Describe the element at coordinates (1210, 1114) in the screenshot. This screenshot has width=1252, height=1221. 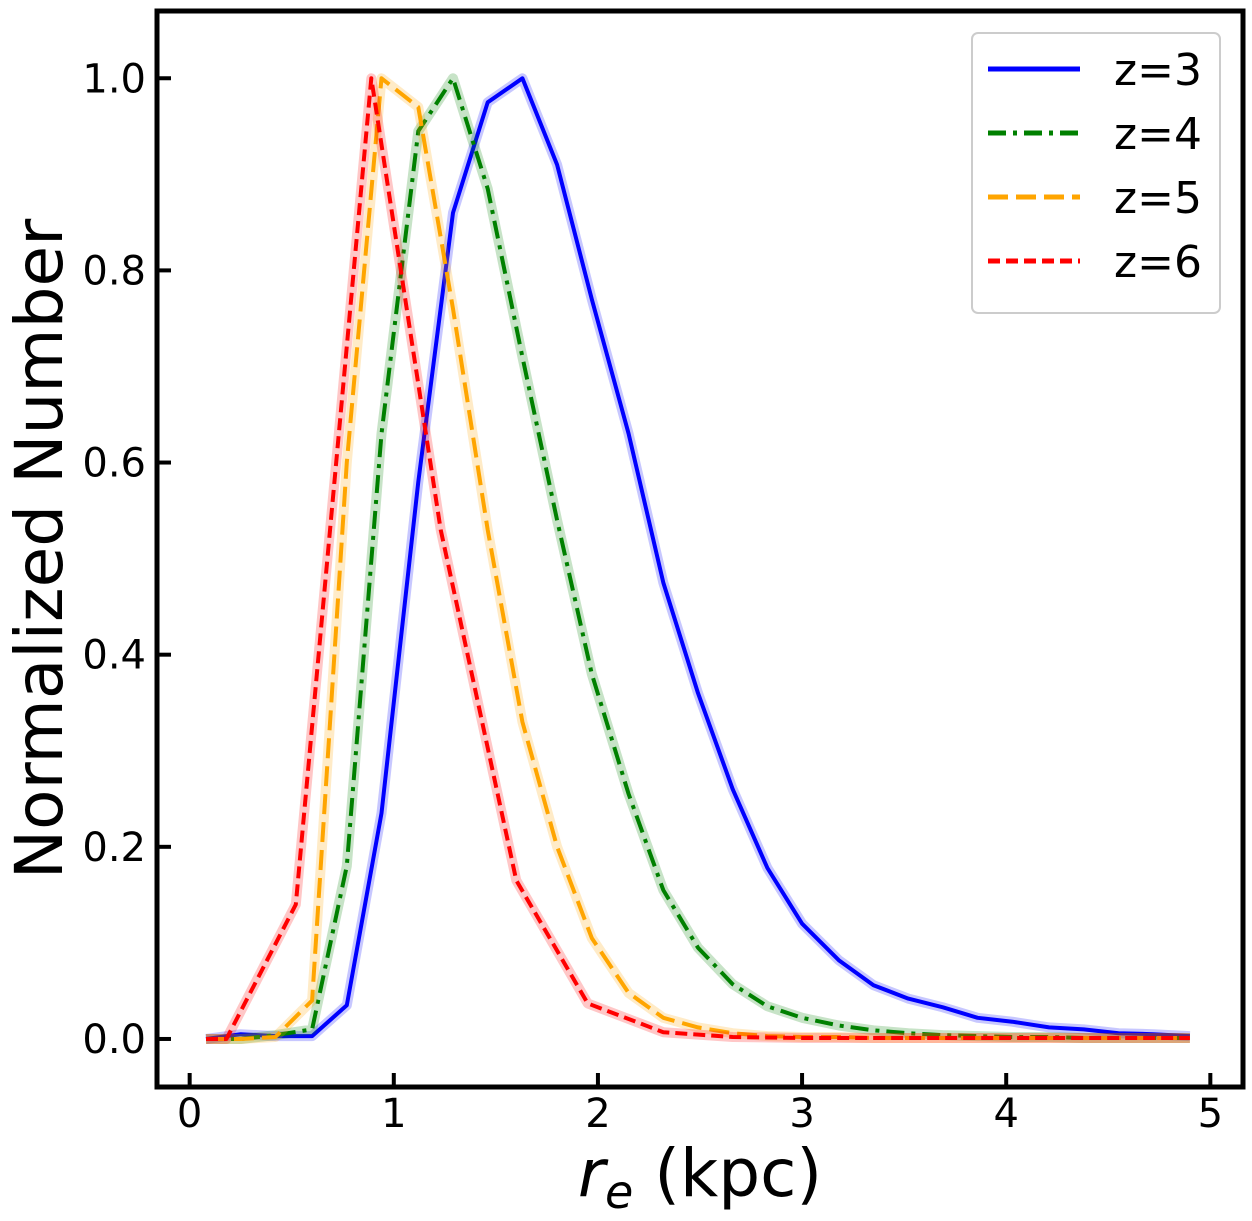
I see `x-tick-label-5: 5` at that location.